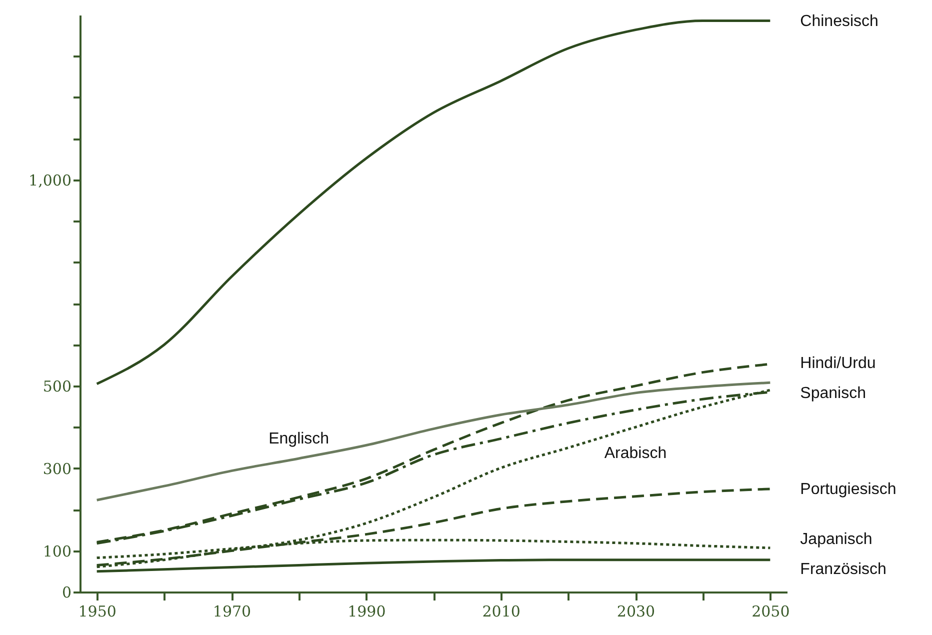 The image size is (932, 635). I want to click on annotation: Englisch, so click(299, 439).